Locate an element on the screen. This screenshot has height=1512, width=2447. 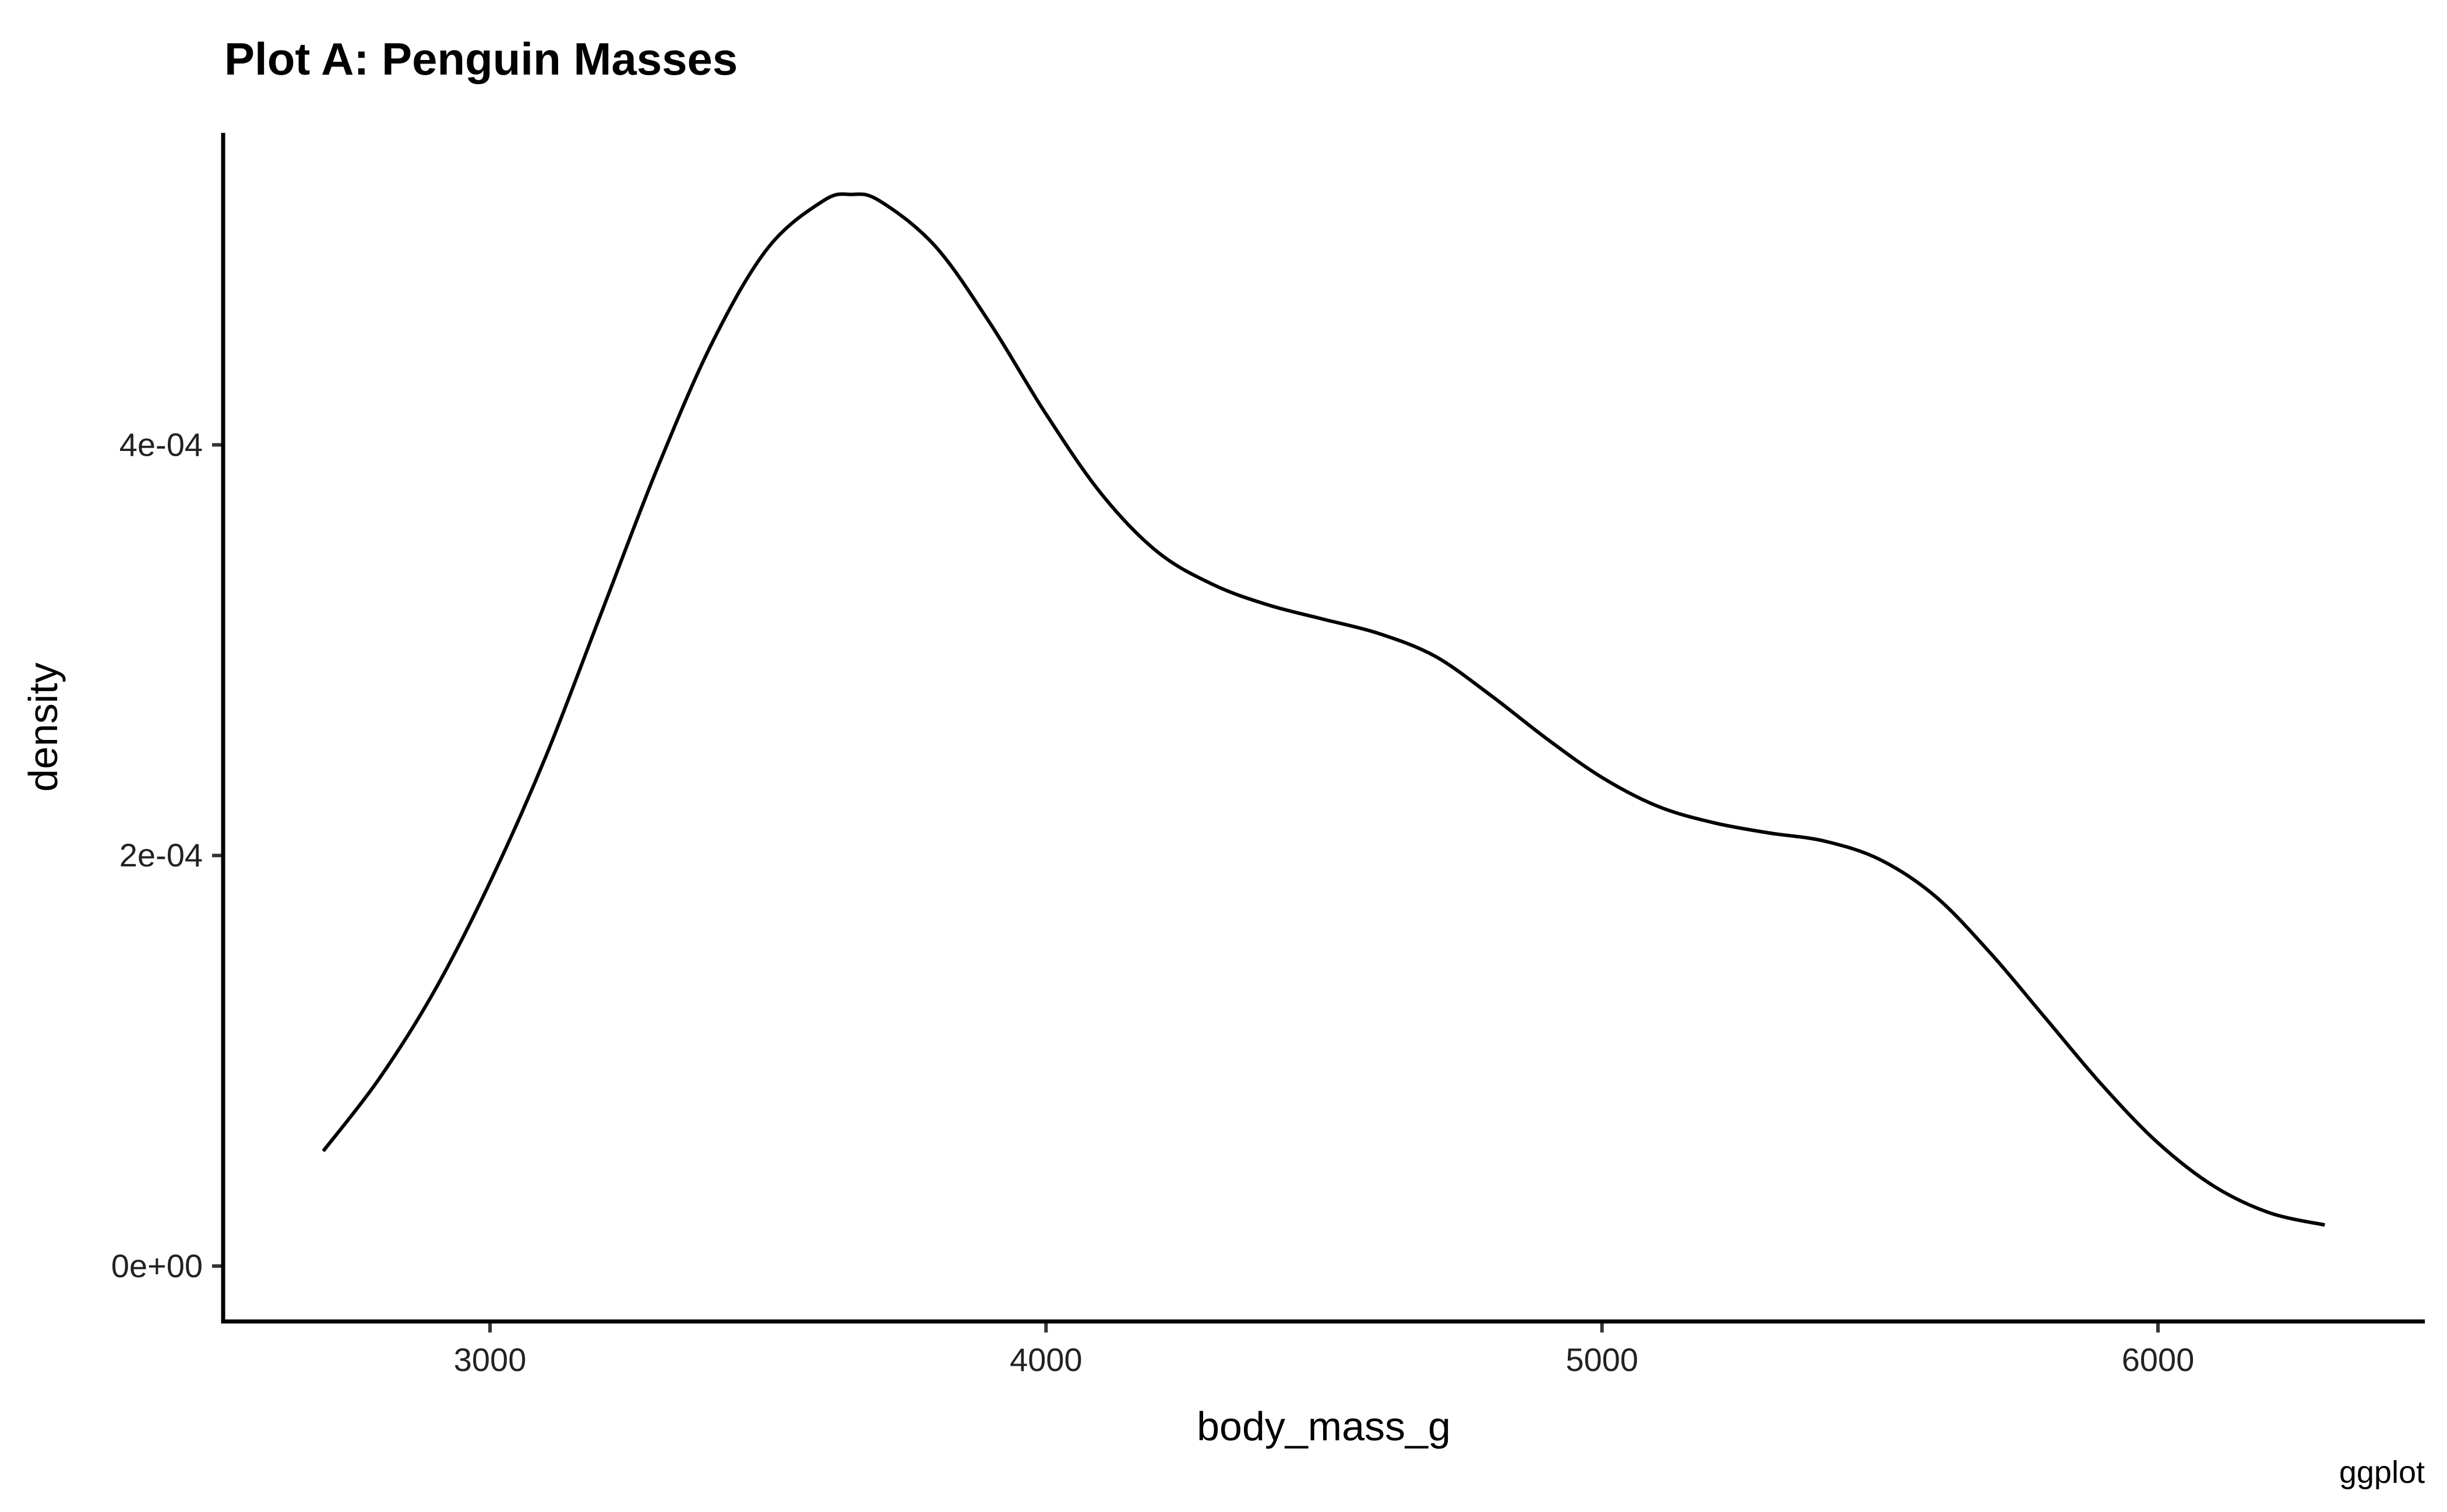
y-tick-label: 4e-04 is located at coordinates (161, 445).